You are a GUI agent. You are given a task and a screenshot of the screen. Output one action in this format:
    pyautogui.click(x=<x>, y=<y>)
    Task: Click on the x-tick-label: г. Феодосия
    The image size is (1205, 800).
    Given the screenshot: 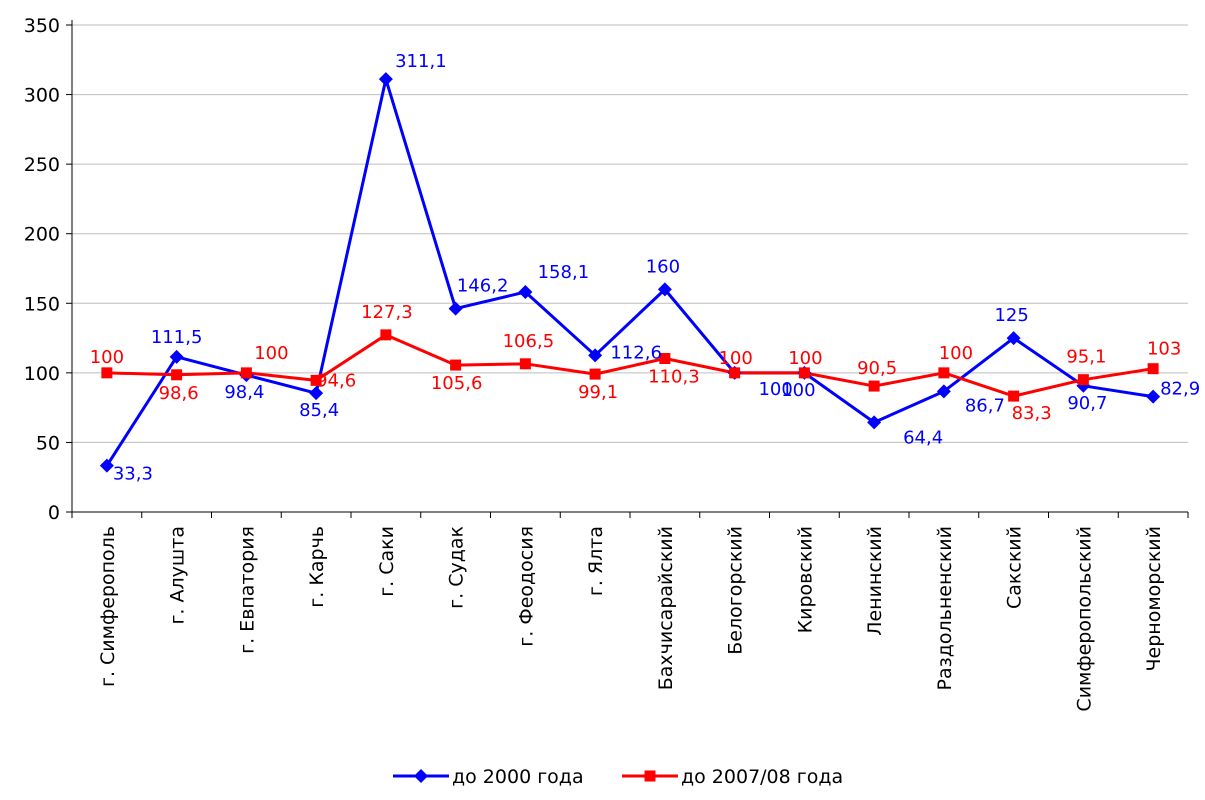 What is the action you would take?
    pyautogui.click(x=526, y=586)
    